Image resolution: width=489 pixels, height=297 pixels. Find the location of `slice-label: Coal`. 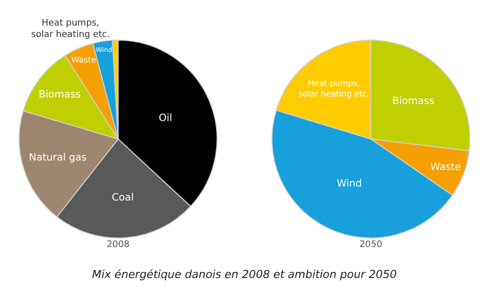

slice-label: Coal is located at coordinates (123, 198).